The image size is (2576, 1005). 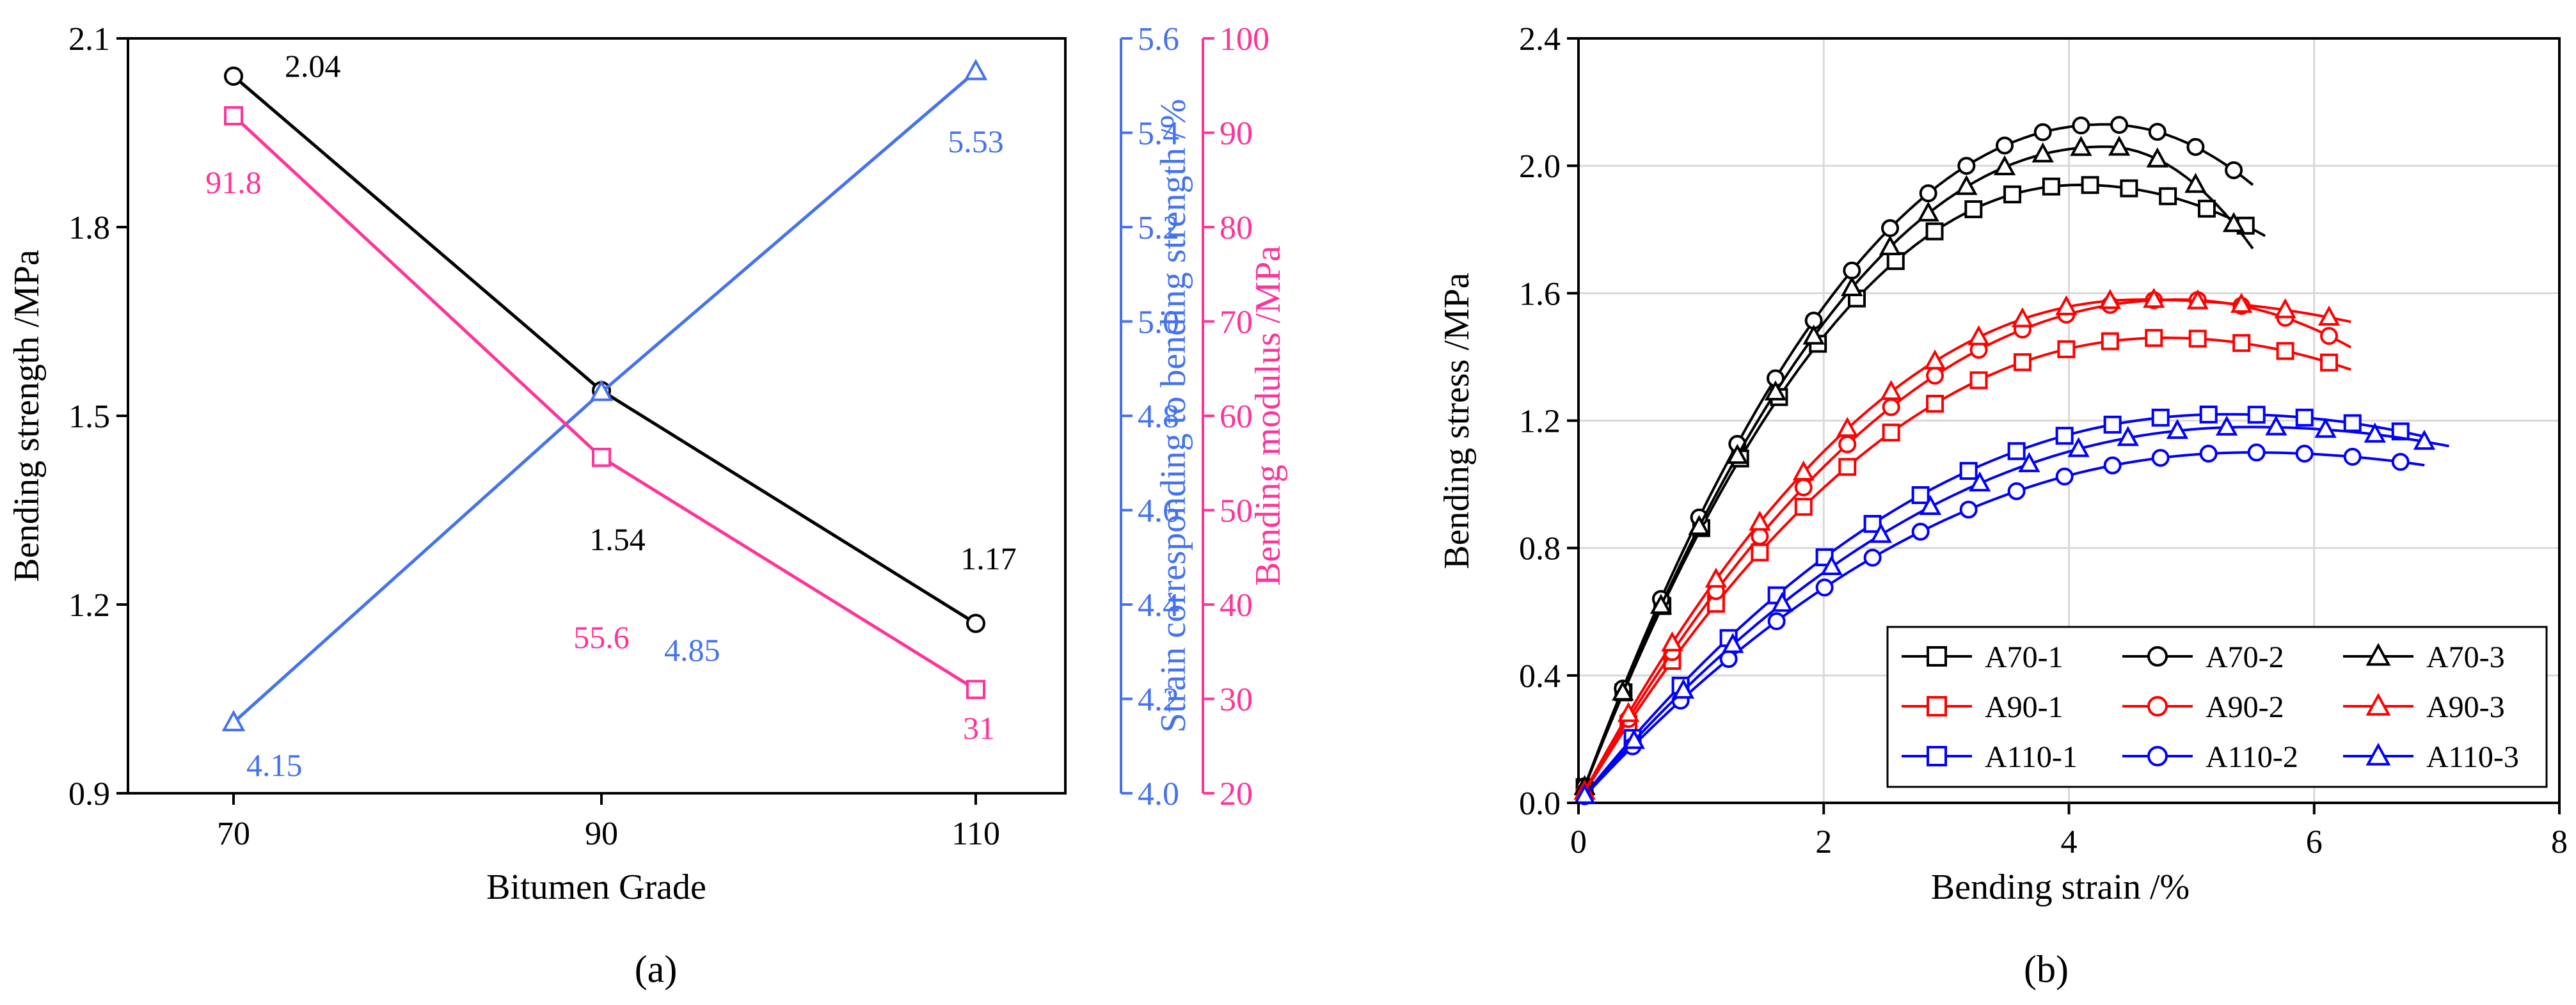 What do you see at coordinates (1540, 549) in the screenshot?
I see `y-tick-label: 0.8` at bounding box center [1540, 549].